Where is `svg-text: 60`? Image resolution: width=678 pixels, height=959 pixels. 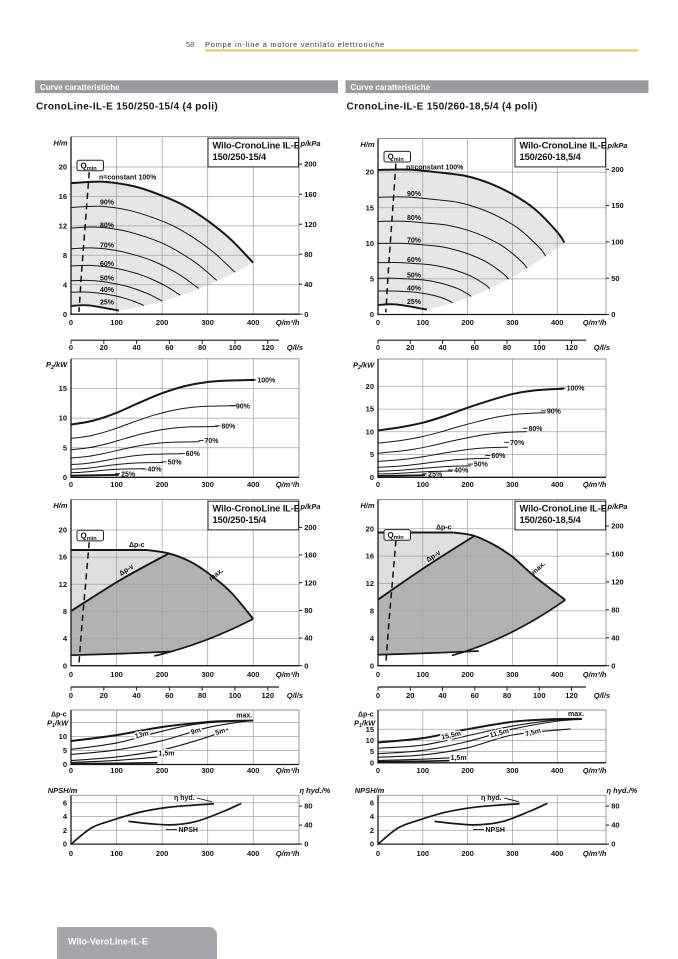
svg-text: 60 is located at coordinates (475, 695).